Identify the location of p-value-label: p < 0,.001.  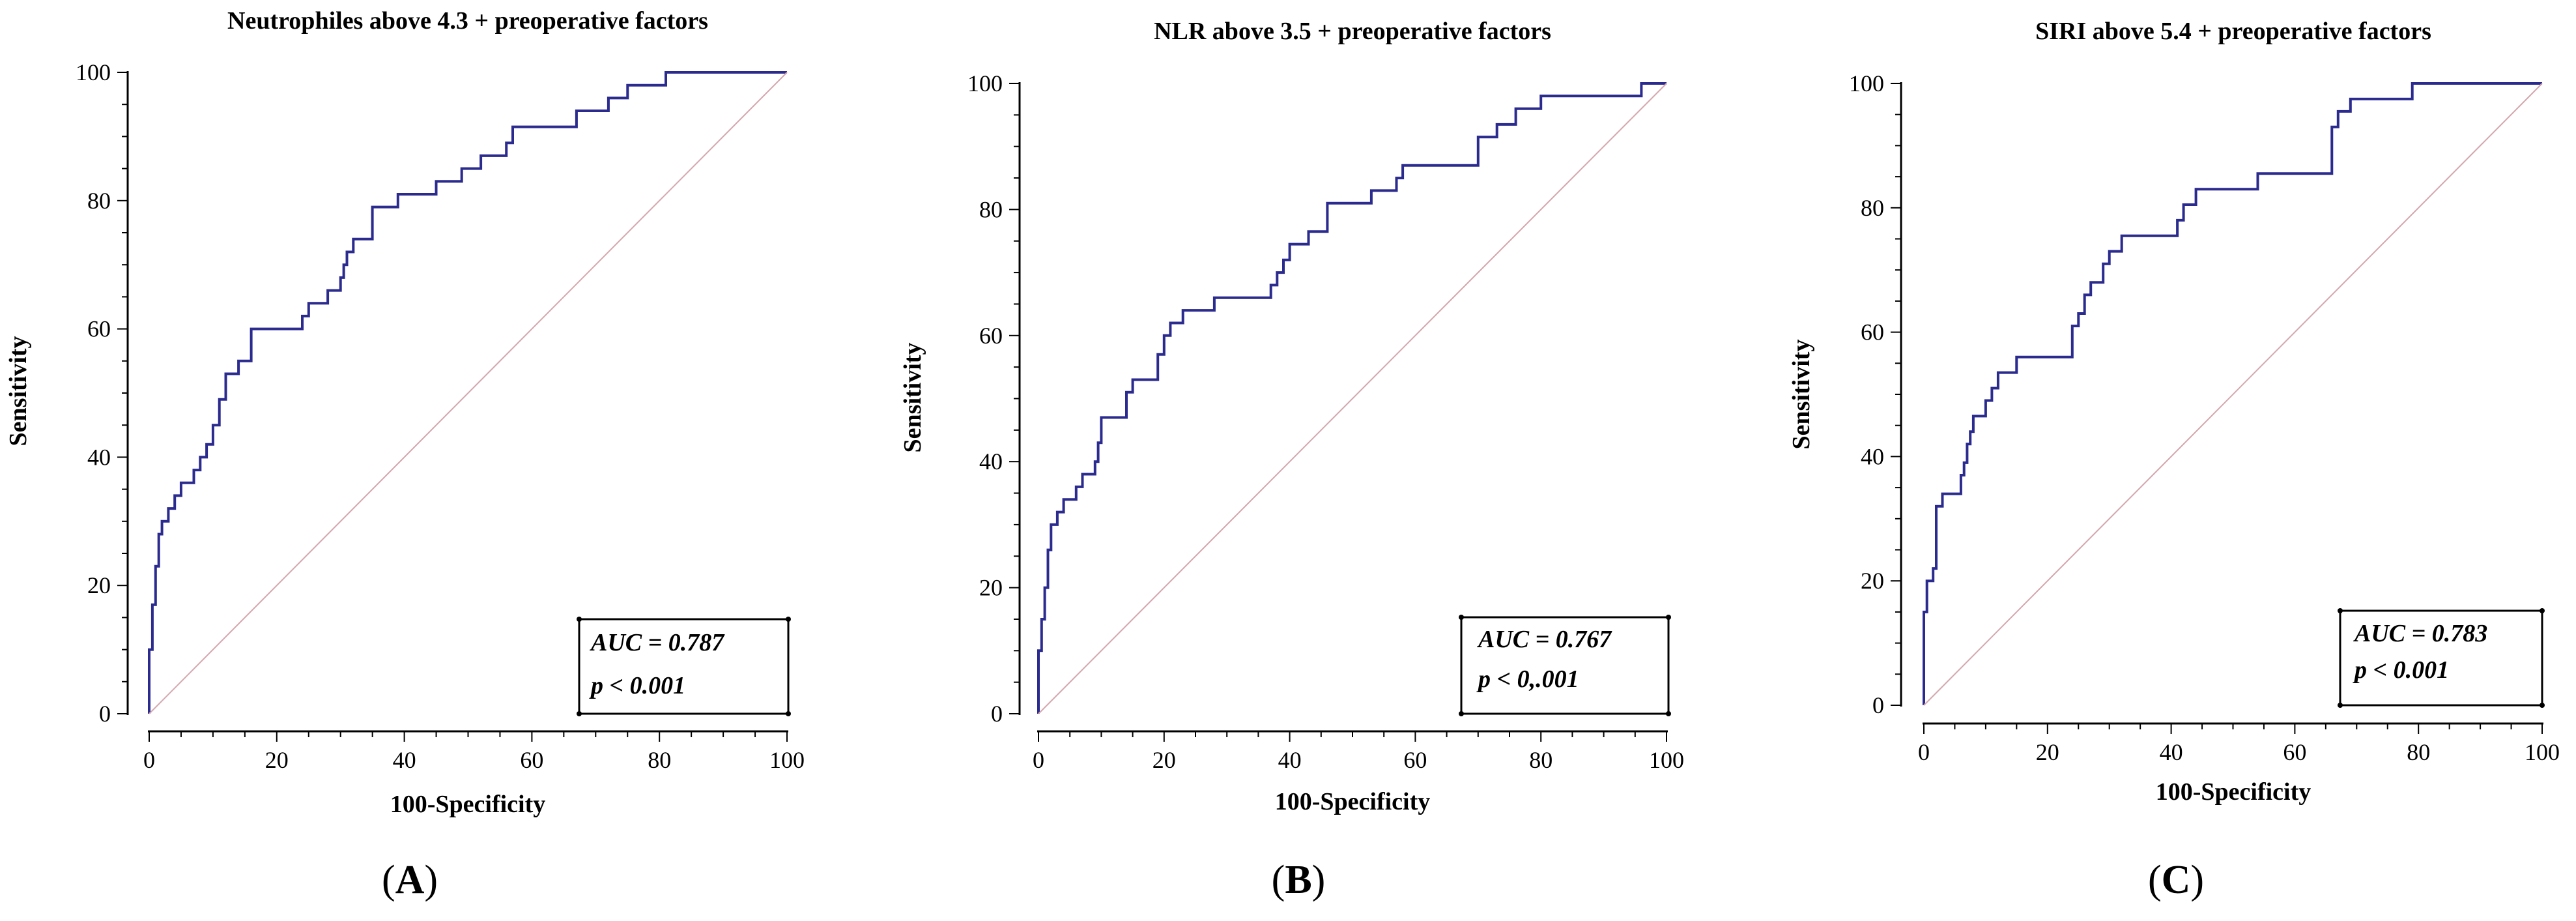
(1527, 679).